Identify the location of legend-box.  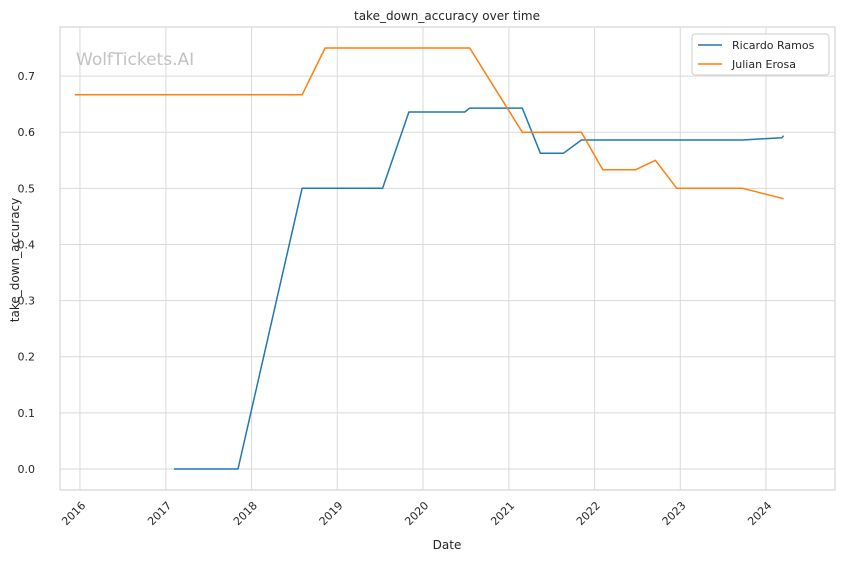
(760, 54).